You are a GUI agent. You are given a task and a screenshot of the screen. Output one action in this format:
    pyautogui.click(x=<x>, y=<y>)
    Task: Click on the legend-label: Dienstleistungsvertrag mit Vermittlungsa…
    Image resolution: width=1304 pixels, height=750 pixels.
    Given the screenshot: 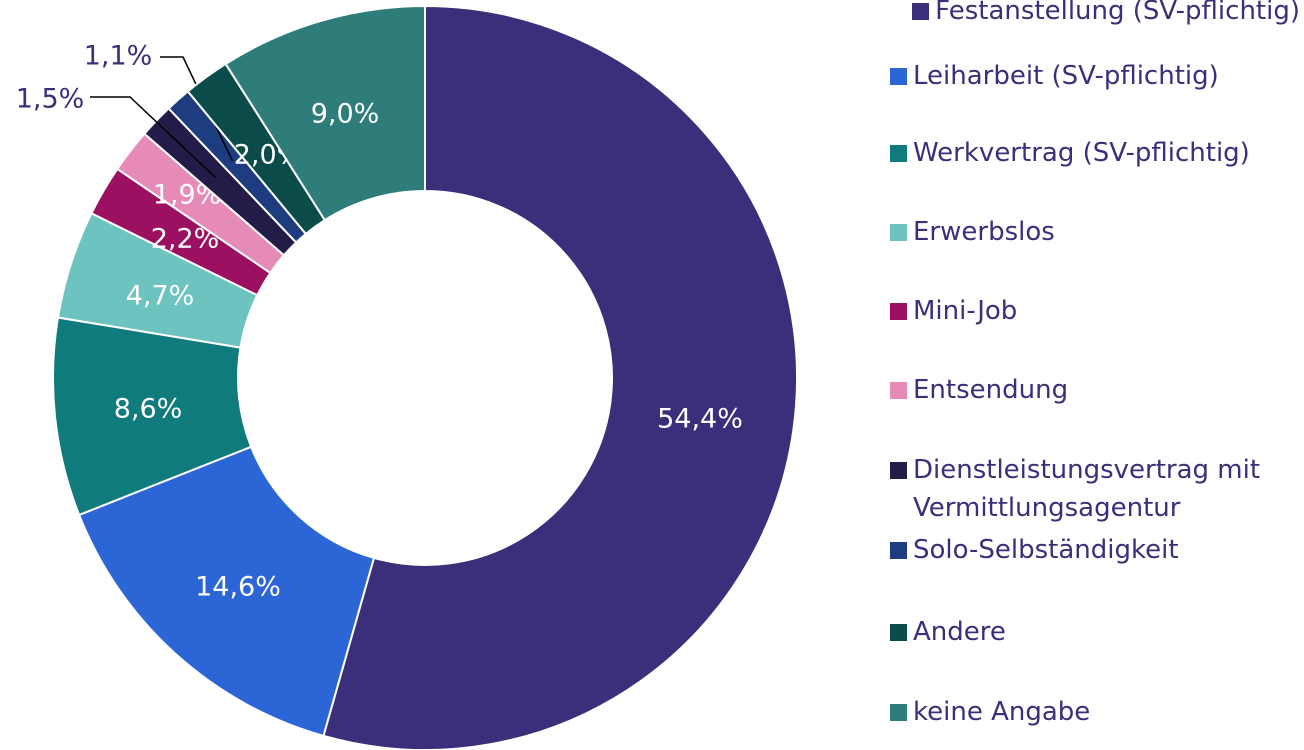 What is the action you would take?
    pyautogui.click(x=1087, y=489)
    